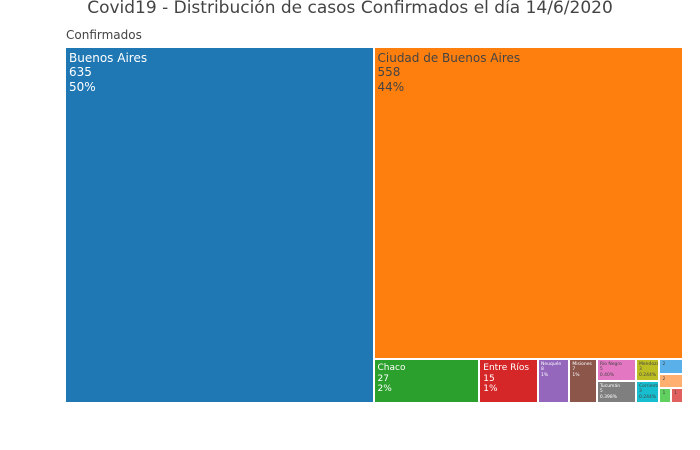 Image resolution: width=700 pixels, height=450 pixels. What do you see at coordinates (582, 364) in the screenshot?
I see `tile-label: Misiones` at bounding box center [582, 364].